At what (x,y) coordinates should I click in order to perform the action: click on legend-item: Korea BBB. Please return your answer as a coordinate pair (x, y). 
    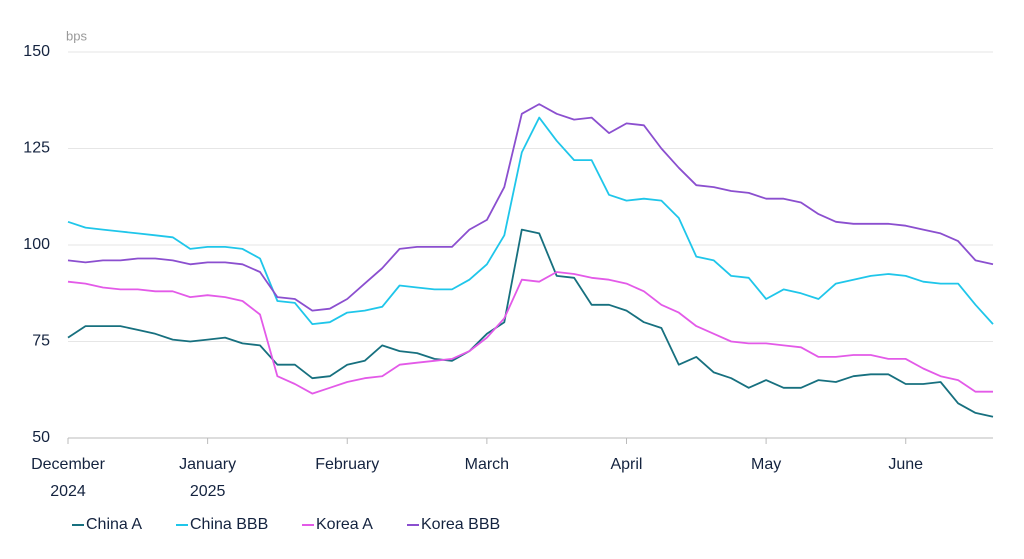
    Looking at the image, I should click on (453, 525).